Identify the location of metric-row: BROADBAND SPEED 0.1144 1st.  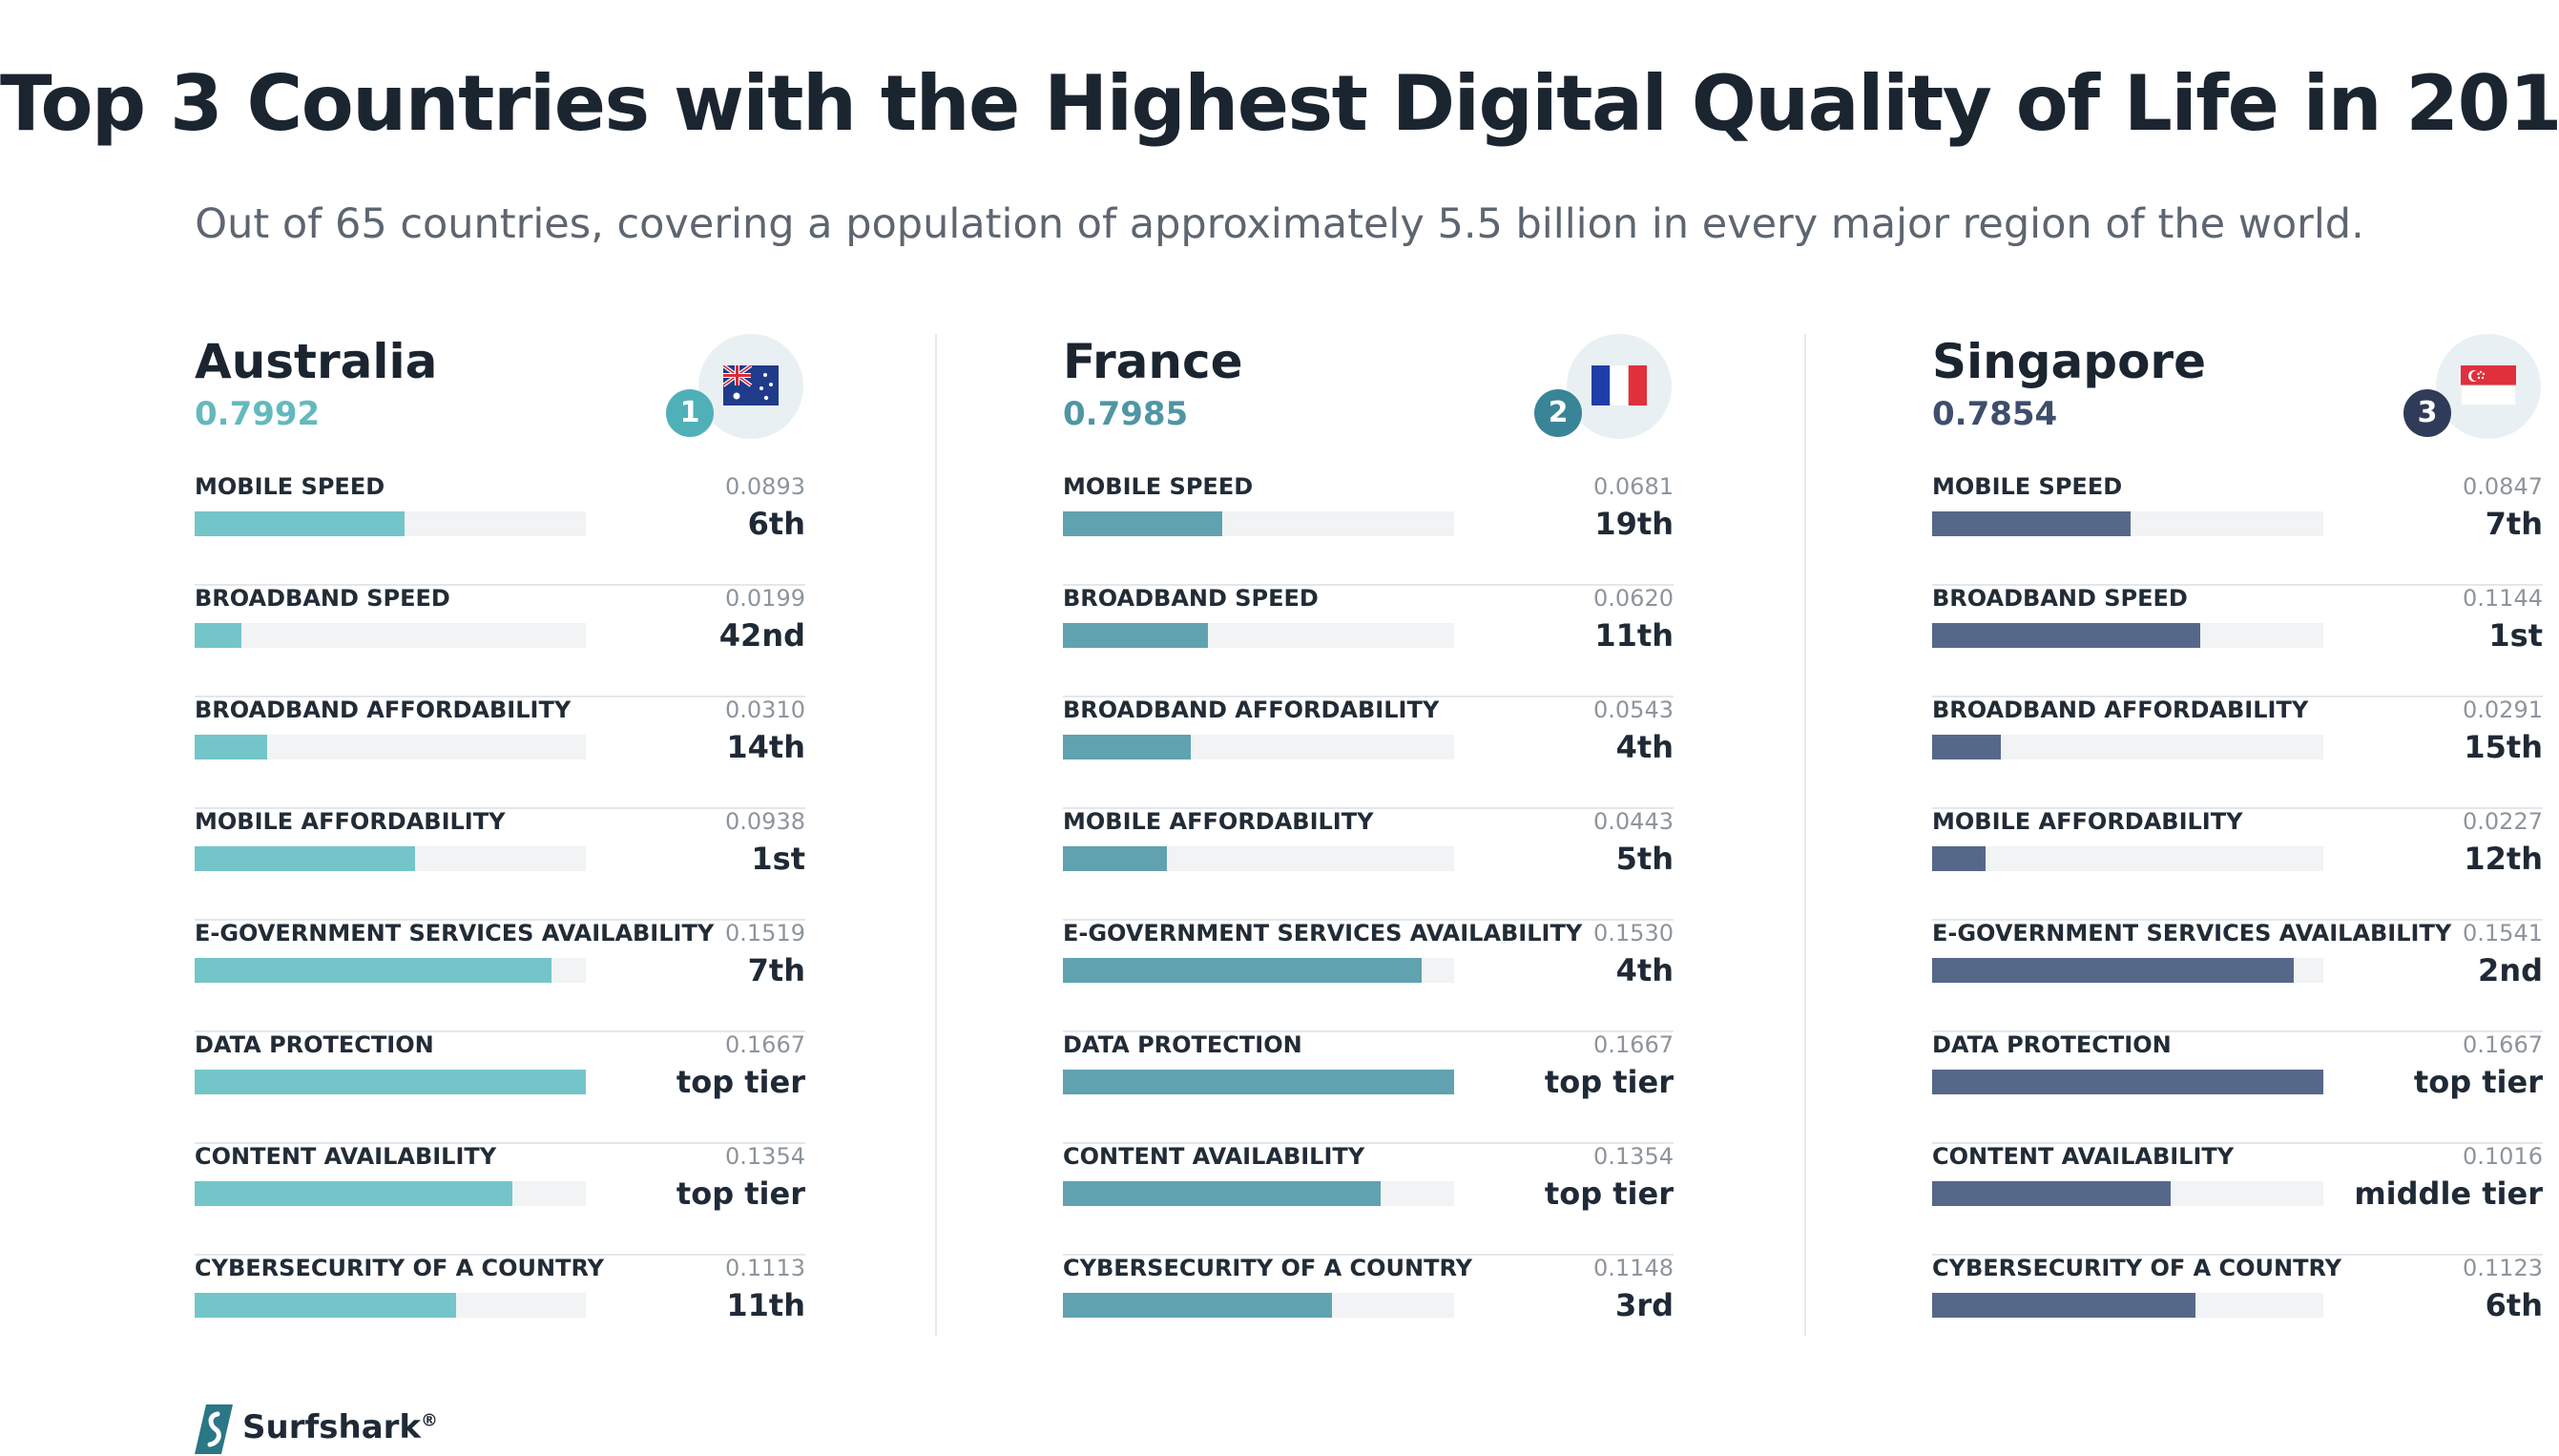
(2238, 641).